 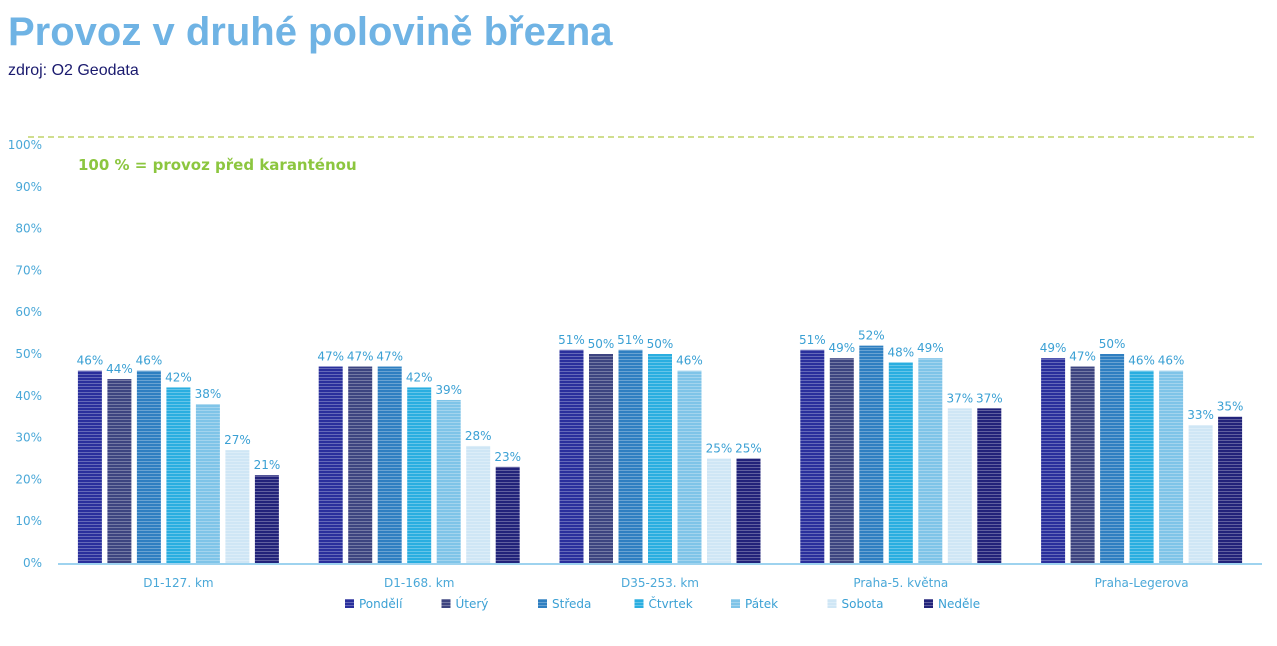 What do you see at coordinates (1200, 415) in the screenshot?
I see `data-label: 33%` at bounding box center [1200, 415].